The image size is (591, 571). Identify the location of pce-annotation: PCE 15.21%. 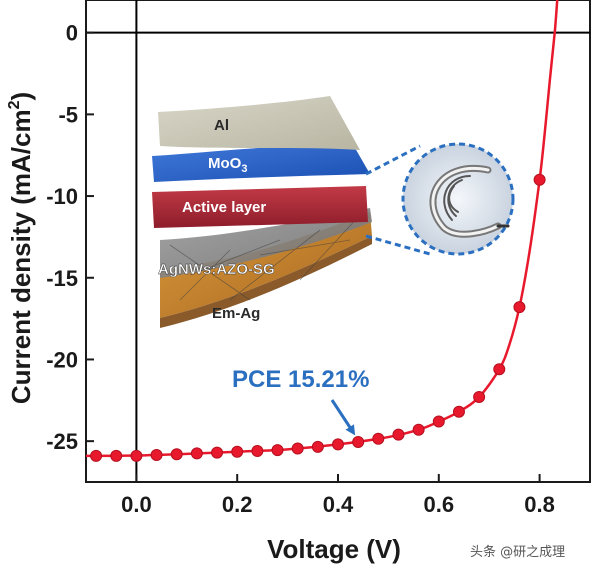
(300, 379).